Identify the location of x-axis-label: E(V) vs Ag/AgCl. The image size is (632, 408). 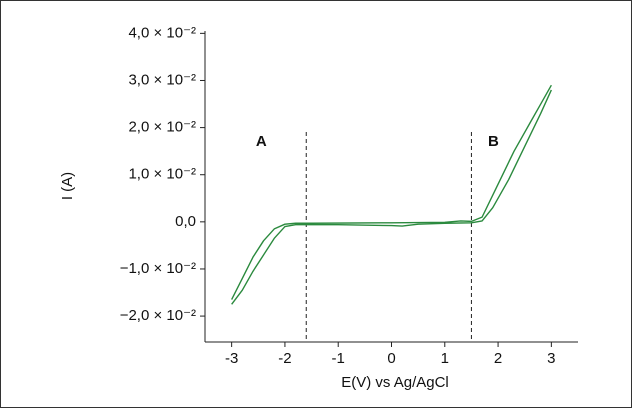
(395, 382).